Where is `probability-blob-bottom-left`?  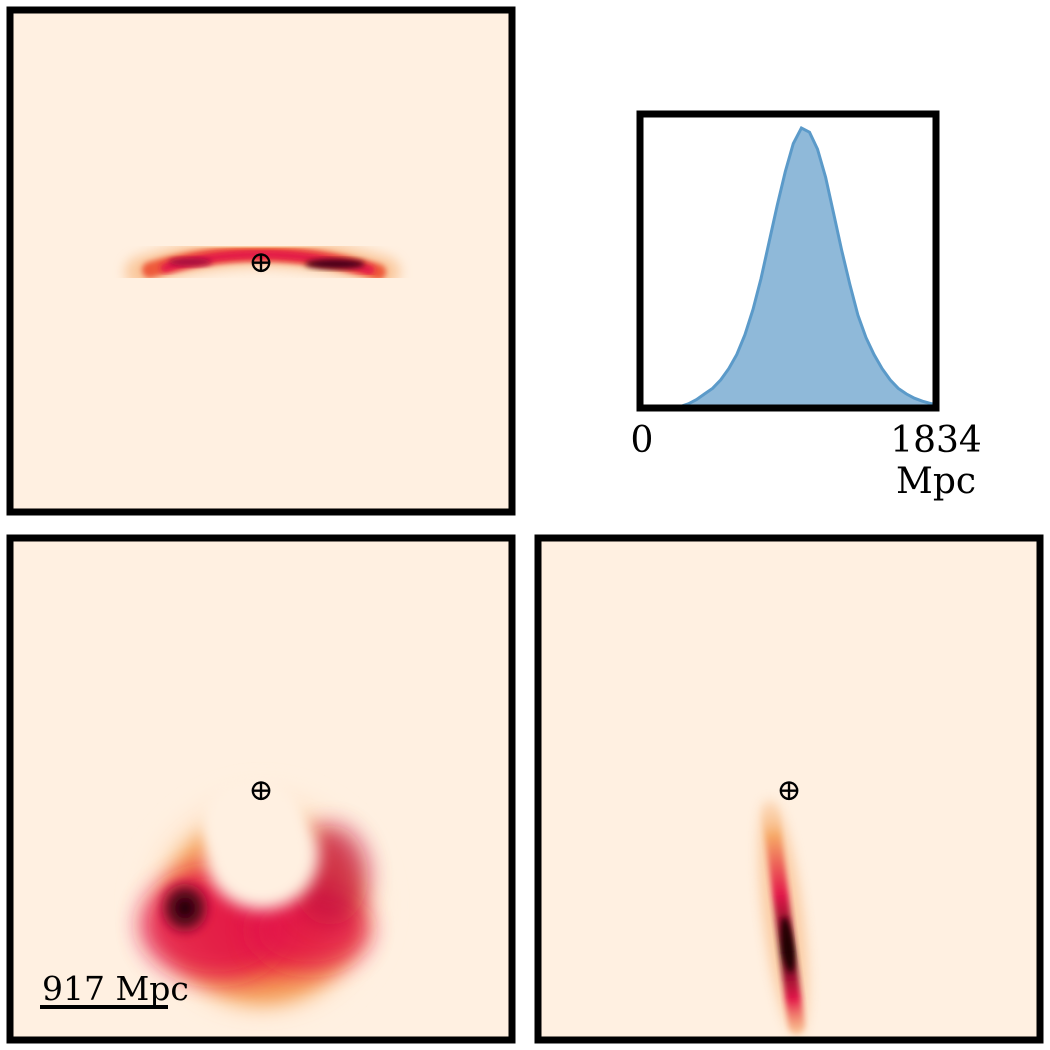
probability-blob-bottom-left is located at coordinates (262, 905).